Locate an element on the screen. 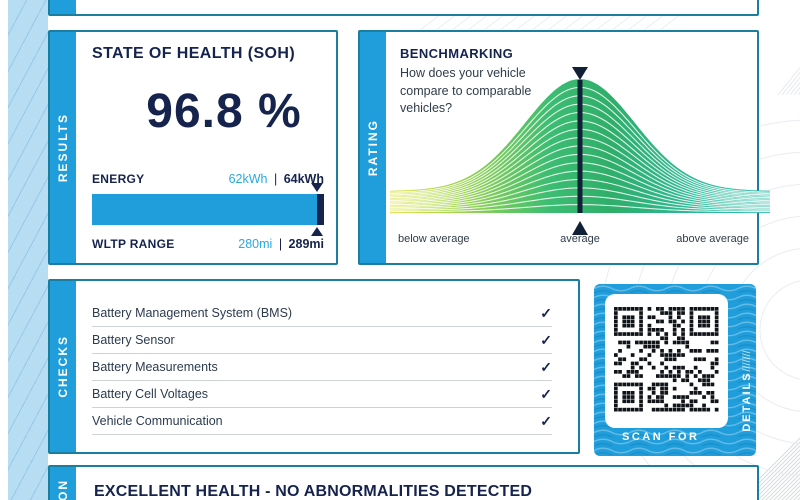 Image resolution: width=800 pixels, height=500 pixels. hatch-decoration: /////// is located at coordinates (747, 361).